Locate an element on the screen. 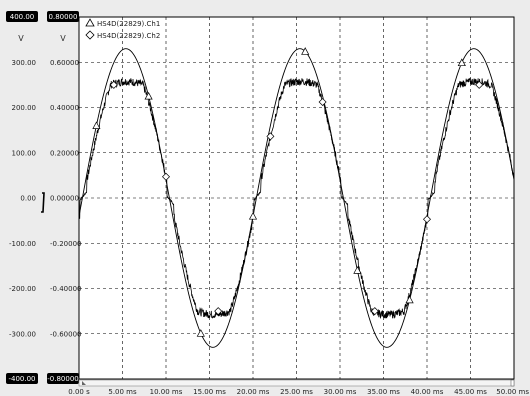  left-tick-label: -300.00 is located at coordinates (22, 334).